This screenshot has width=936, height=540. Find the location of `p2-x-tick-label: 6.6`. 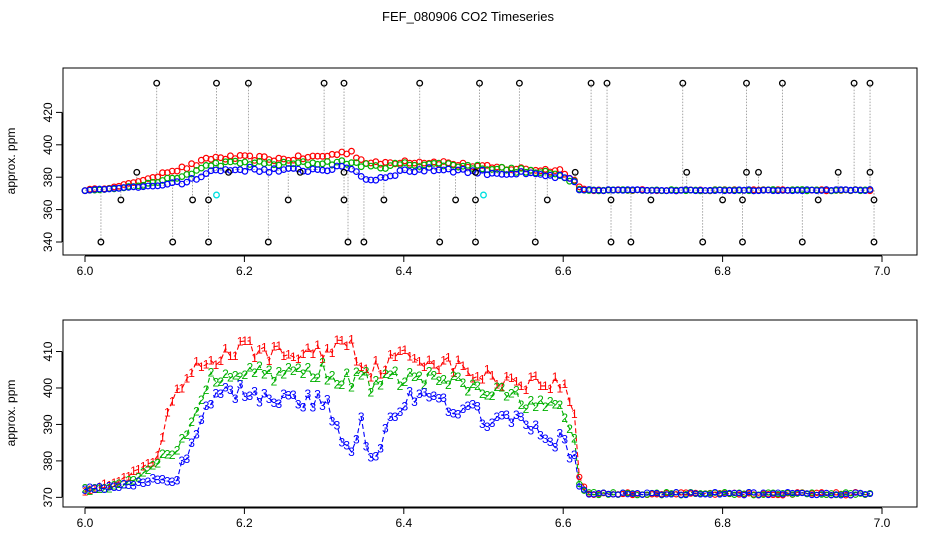

p2-x-tick-label: 6.6 is located at coordinates (563, 523).